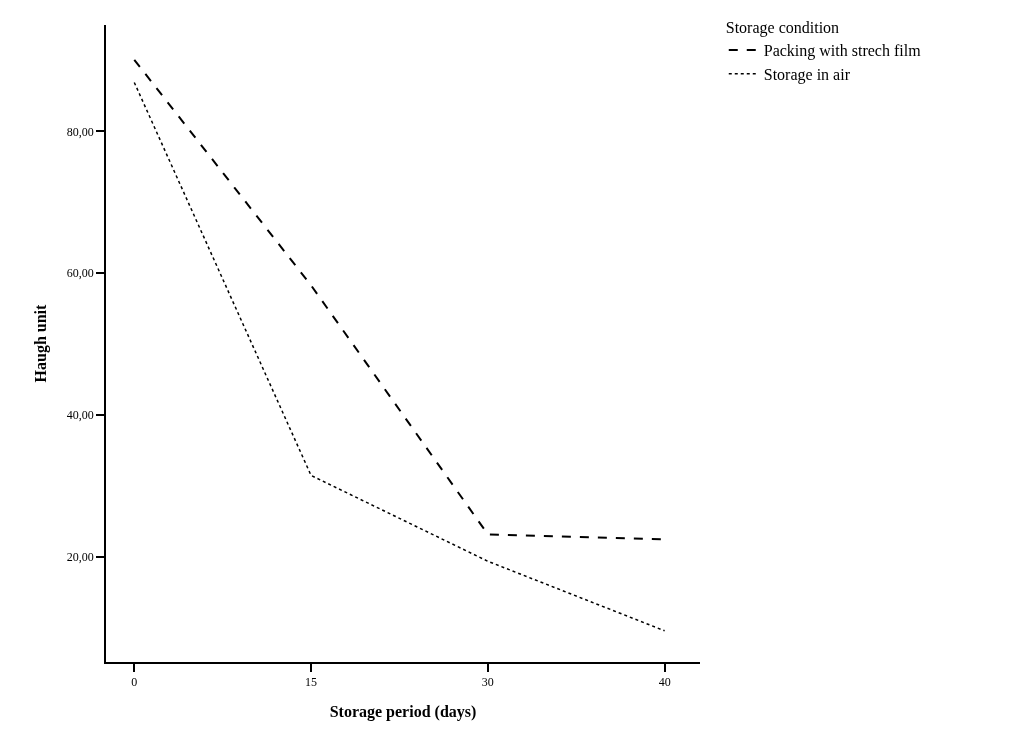 The width and height of the screenshot is (1029, 735). Describe the element at coordinates (80, 415) in the screenshot. I see `y-tick-label: 40,00` at that location.